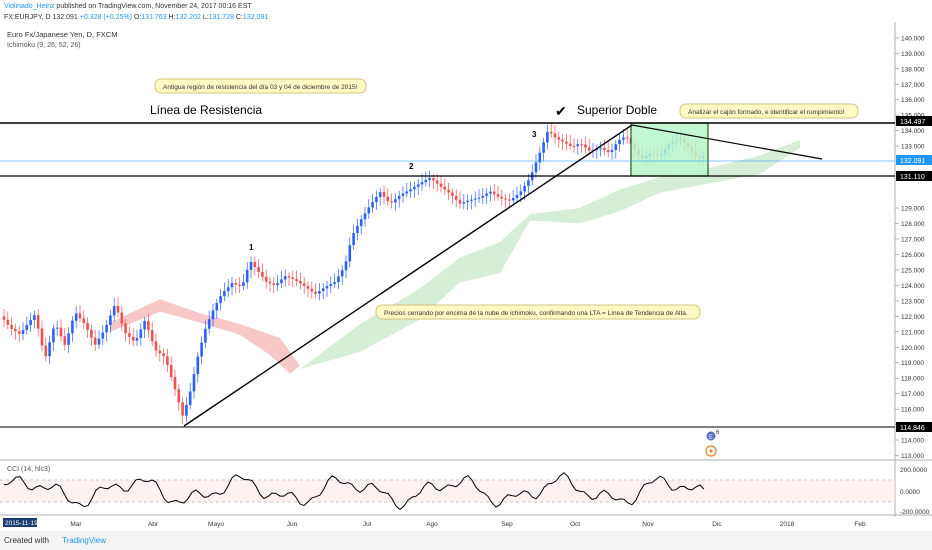 This screenshot has height=550, width=932. I want to click on open-value: 131.763, so click(154, 17).